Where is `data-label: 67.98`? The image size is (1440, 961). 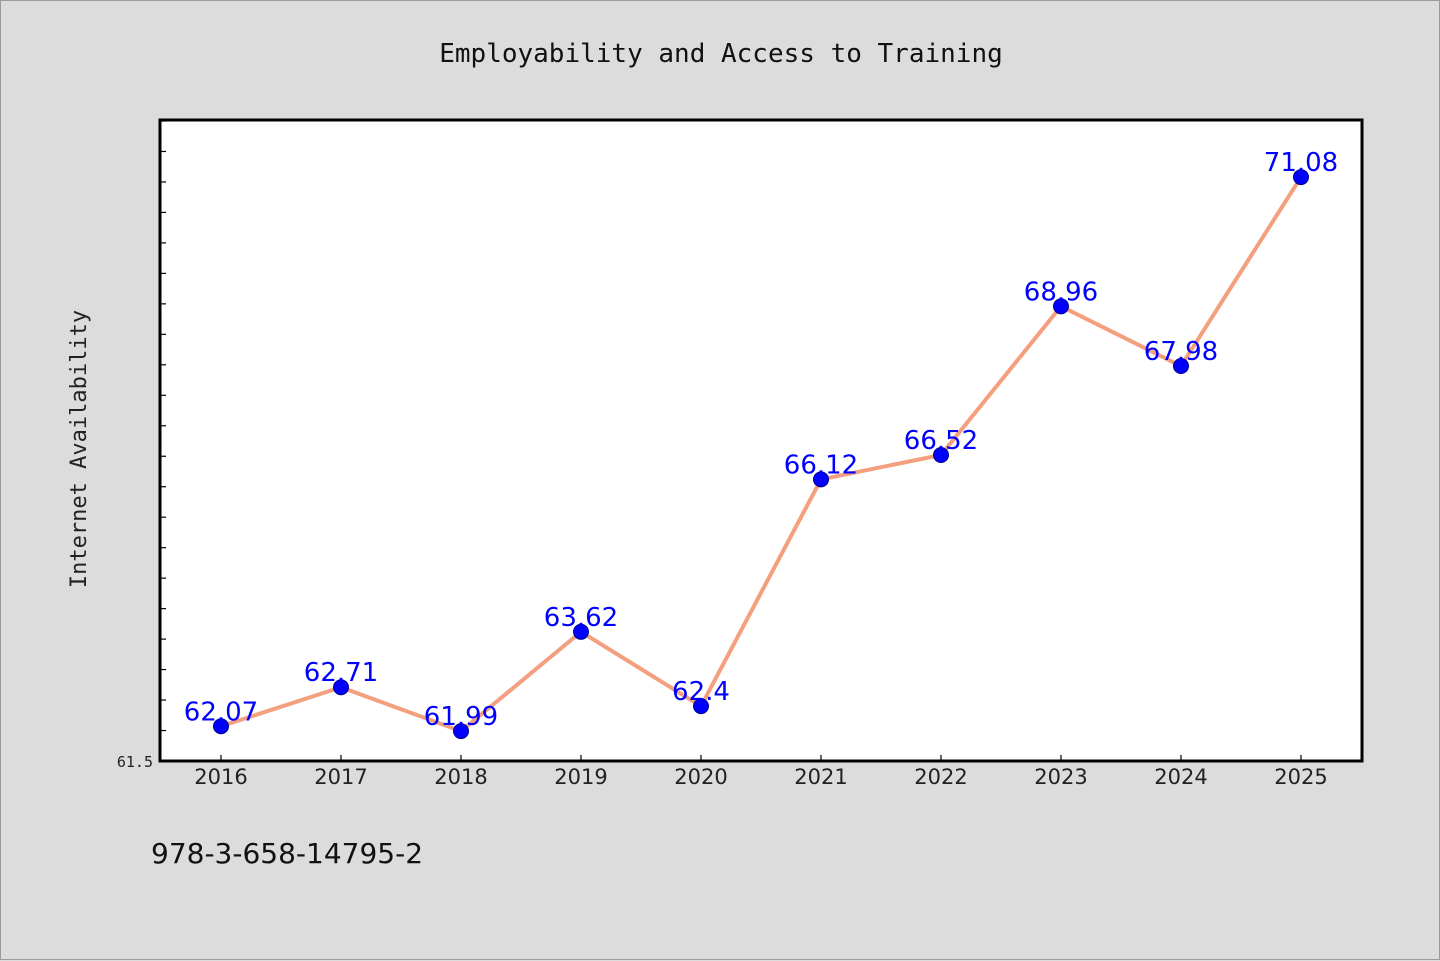
data-label: 67.98 is located at coordinates (1181, 352).